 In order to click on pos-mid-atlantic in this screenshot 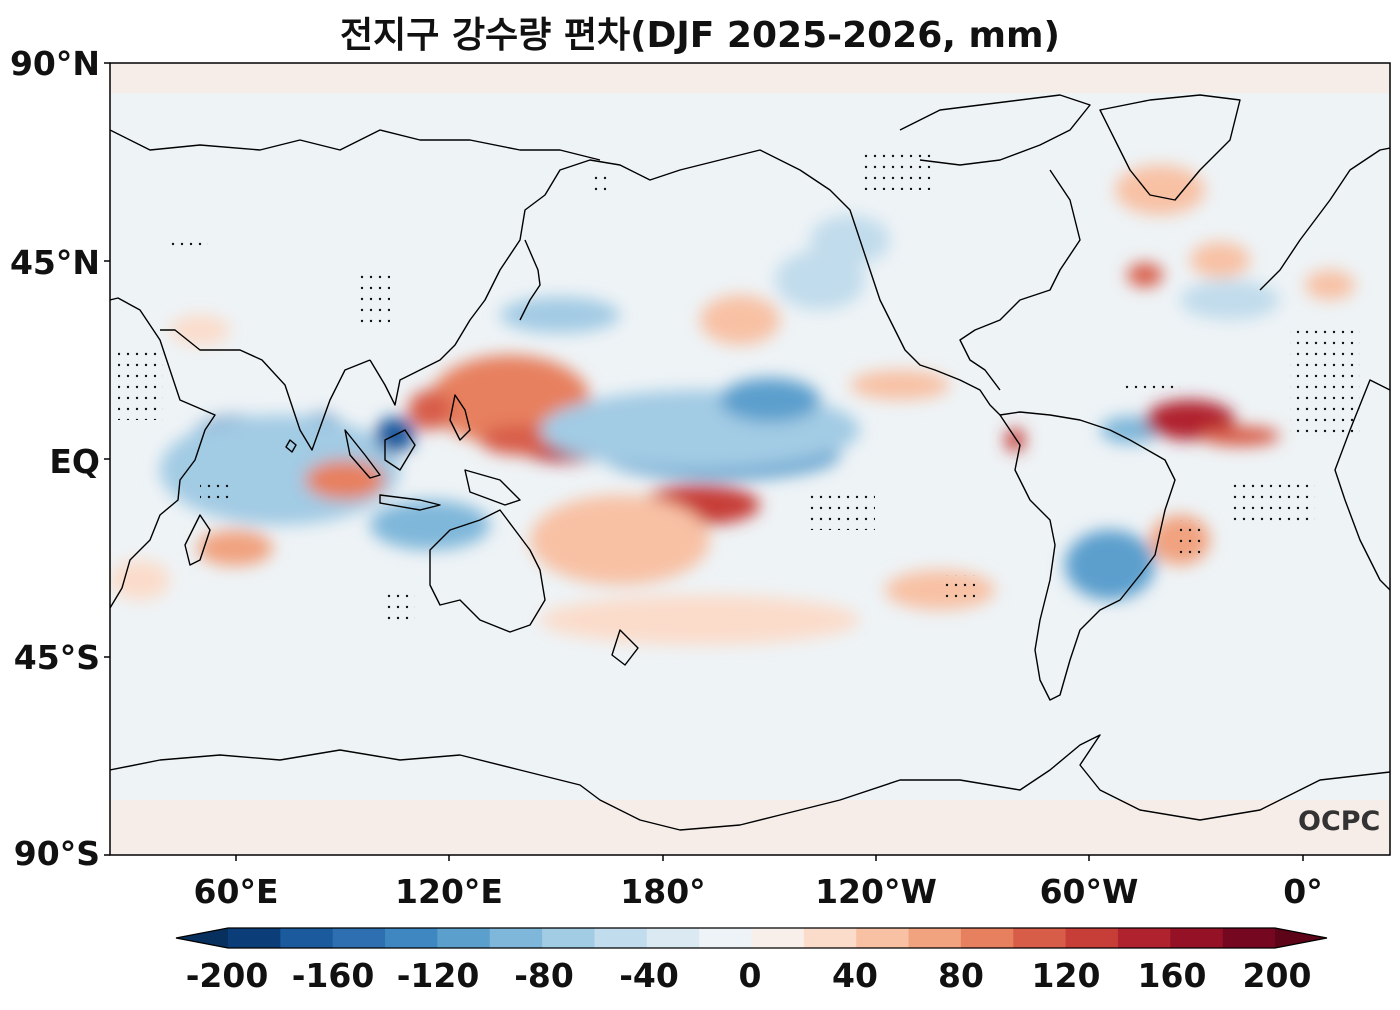, I will do `click(1220, 260)`.